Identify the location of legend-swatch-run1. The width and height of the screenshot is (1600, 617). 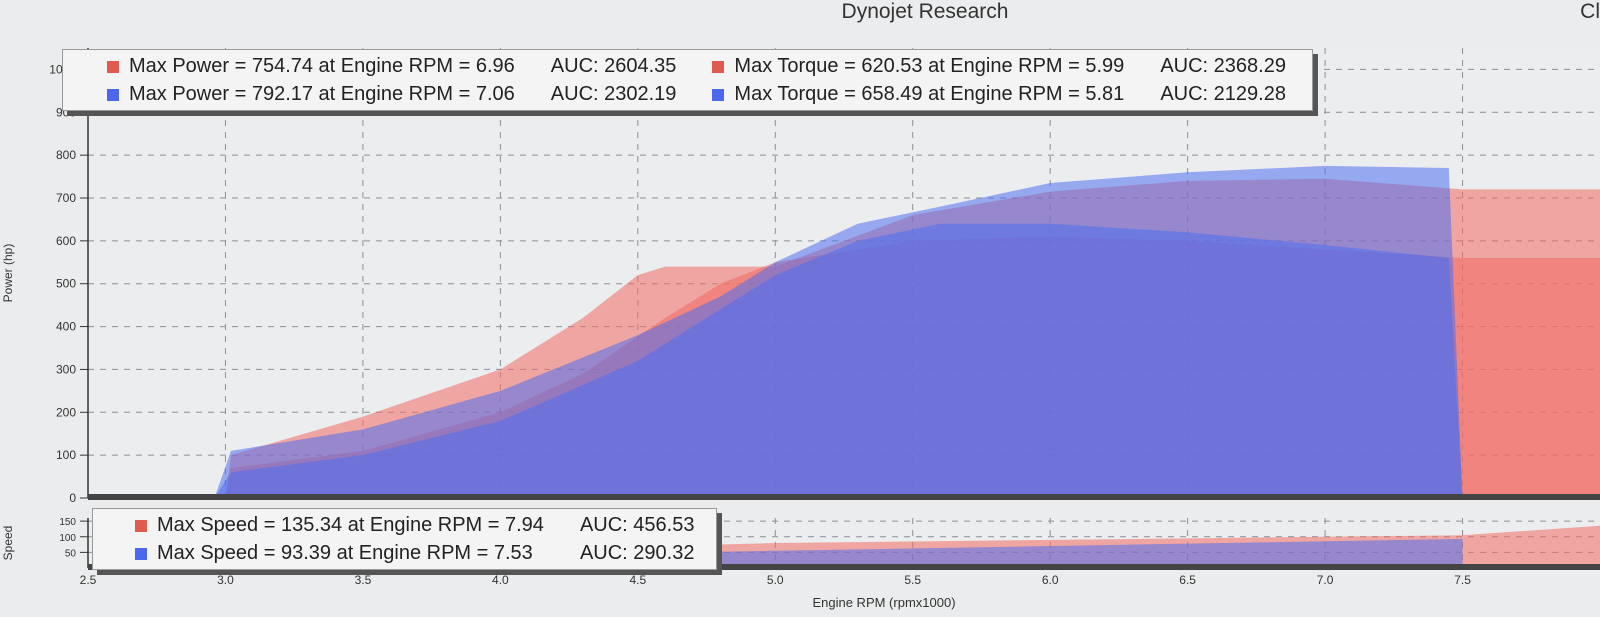
(113, 66).